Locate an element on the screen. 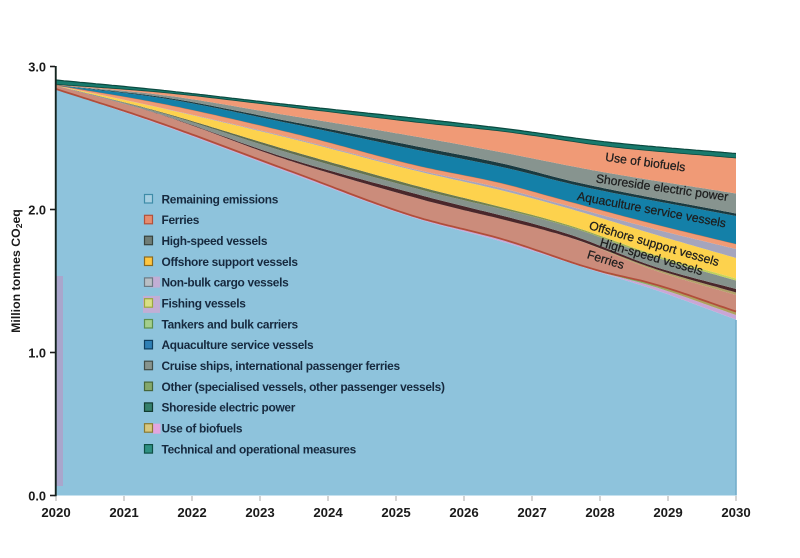 The height and width of the screenshot is (558, 800). svg-text: Non-bulk cargo vessels is located at coordinates (226, 283).